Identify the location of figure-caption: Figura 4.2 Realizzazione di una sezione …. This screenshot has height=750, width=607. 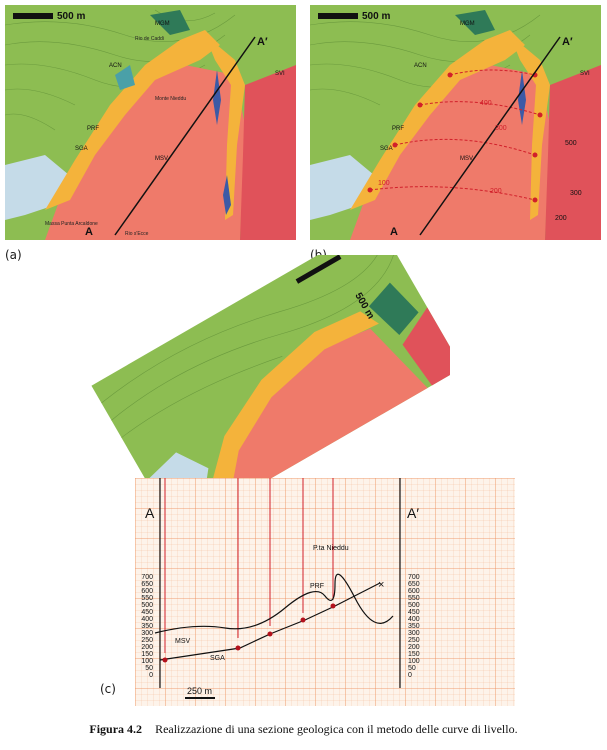
(303, 729).